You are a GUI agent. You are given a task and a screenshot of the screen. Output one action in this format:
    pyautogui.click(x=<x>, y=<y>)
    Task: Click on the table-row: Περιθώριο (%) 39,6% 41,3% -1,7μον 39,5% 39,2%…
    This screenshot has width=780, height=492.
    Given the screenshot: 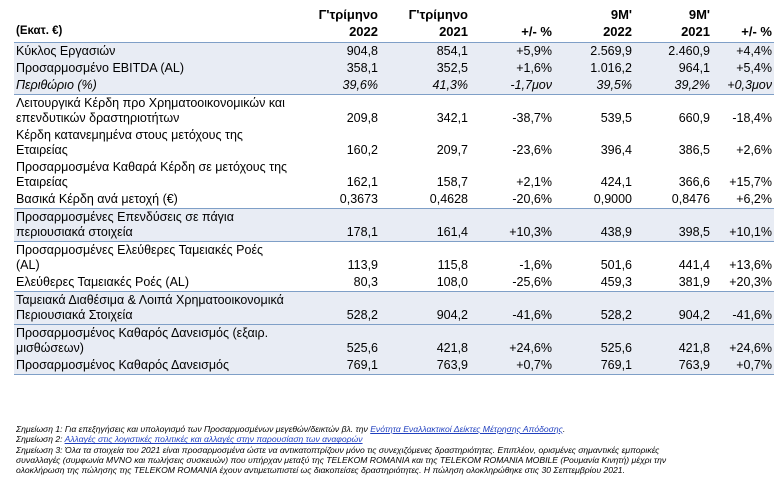 What is the action you would take?
    pyautogui.click(x=394, y=86)
    